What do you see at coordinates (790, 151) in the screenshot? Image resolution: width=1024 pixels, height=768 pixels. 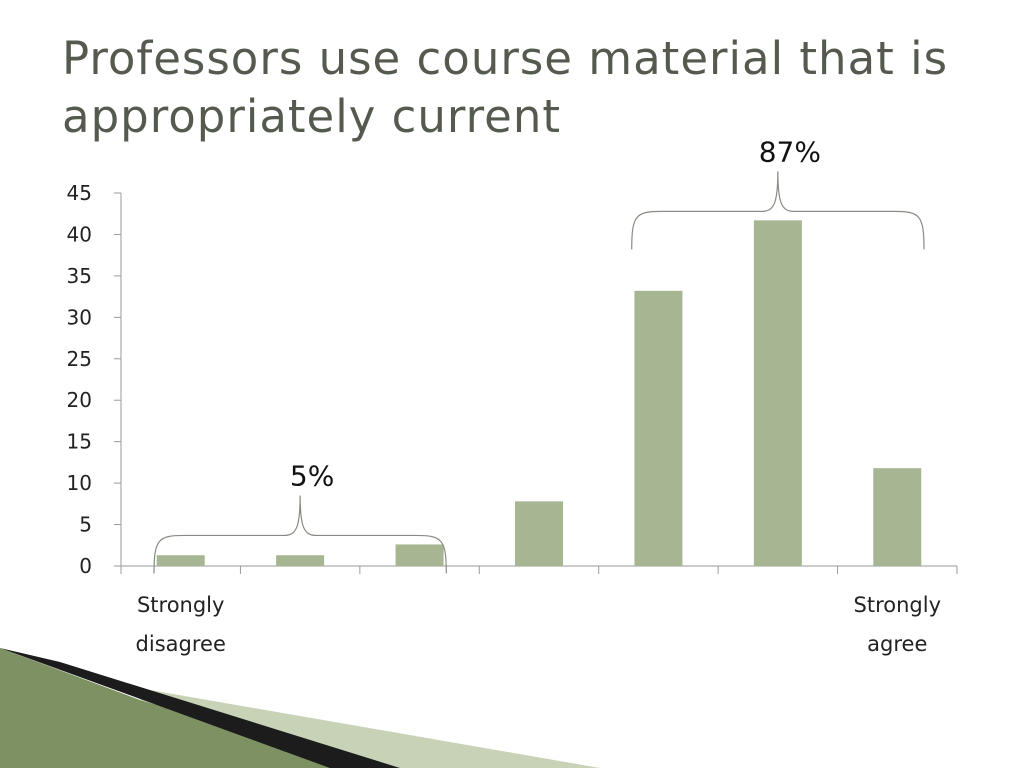 I see `bracket-percentage-label: 87%` at bounding box center [790, 151].